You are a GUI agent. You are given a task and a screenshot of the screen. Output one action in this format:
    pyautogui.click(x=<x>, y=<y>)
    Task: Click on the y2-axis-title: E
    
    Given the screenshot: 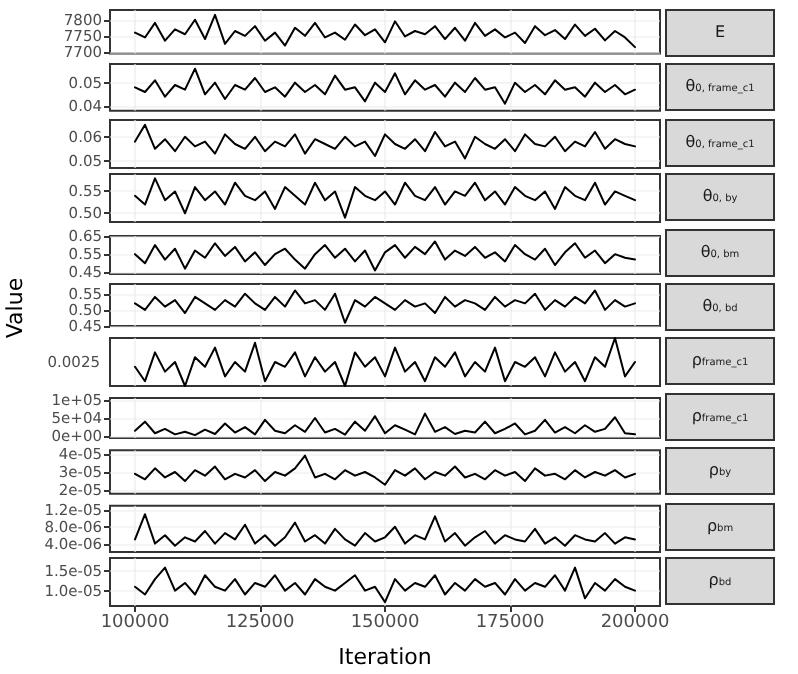 What is the action you would take?
    pyautogui.click(x=720, y=32)
    